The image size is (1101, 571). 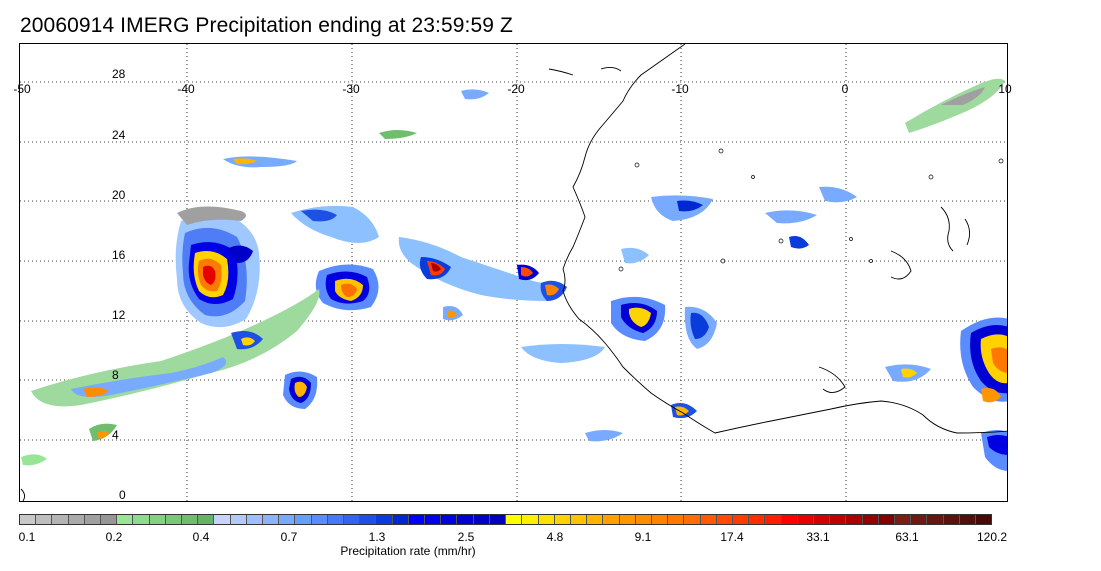 What do you see at coordinates (122, 495) in the screenshot?
I see `lat-label: 0` at bounding box center [122, 495].